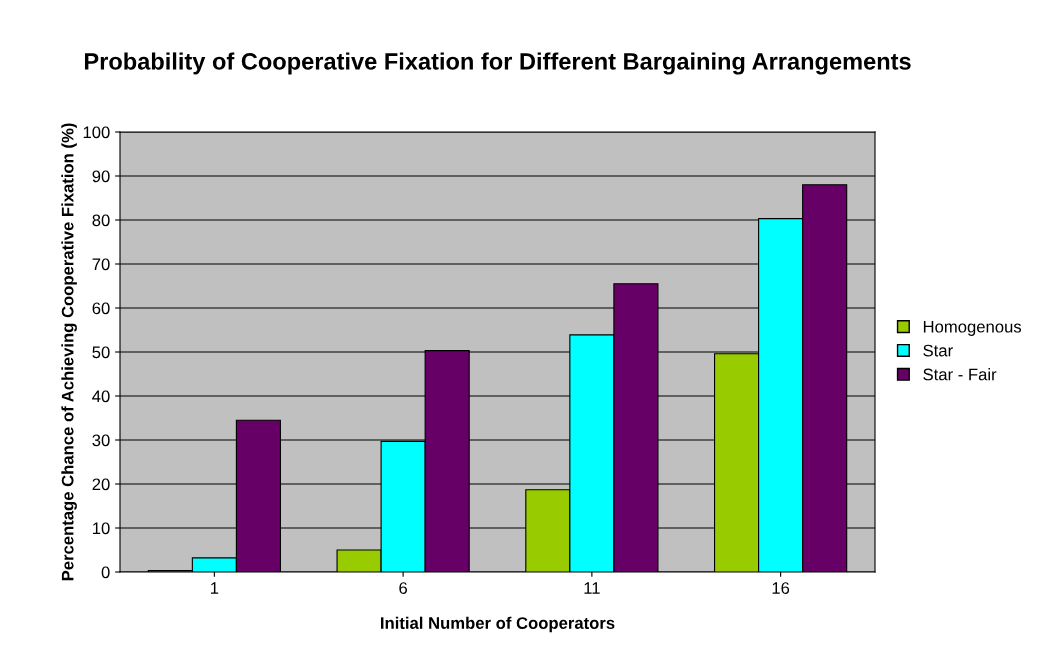 This screenshot has height=651, width=1053. I want to click on x-axis-title: Initial Number of Cooperators, so click(498, 624).